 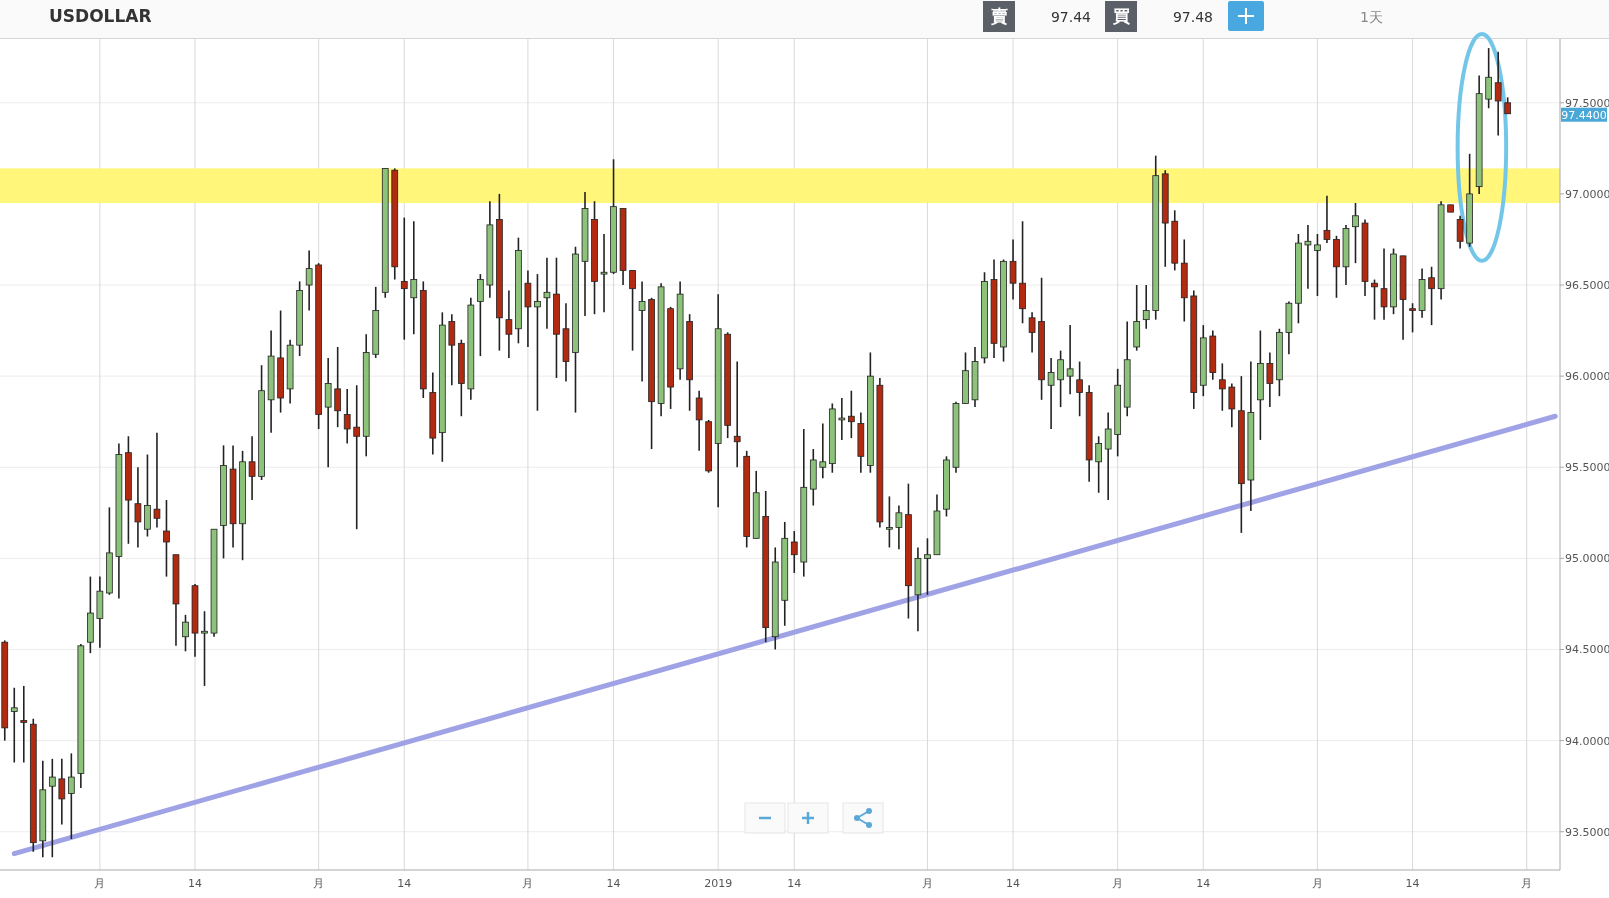 I want to click on text: 97.44, so click(x=1071, y=17).